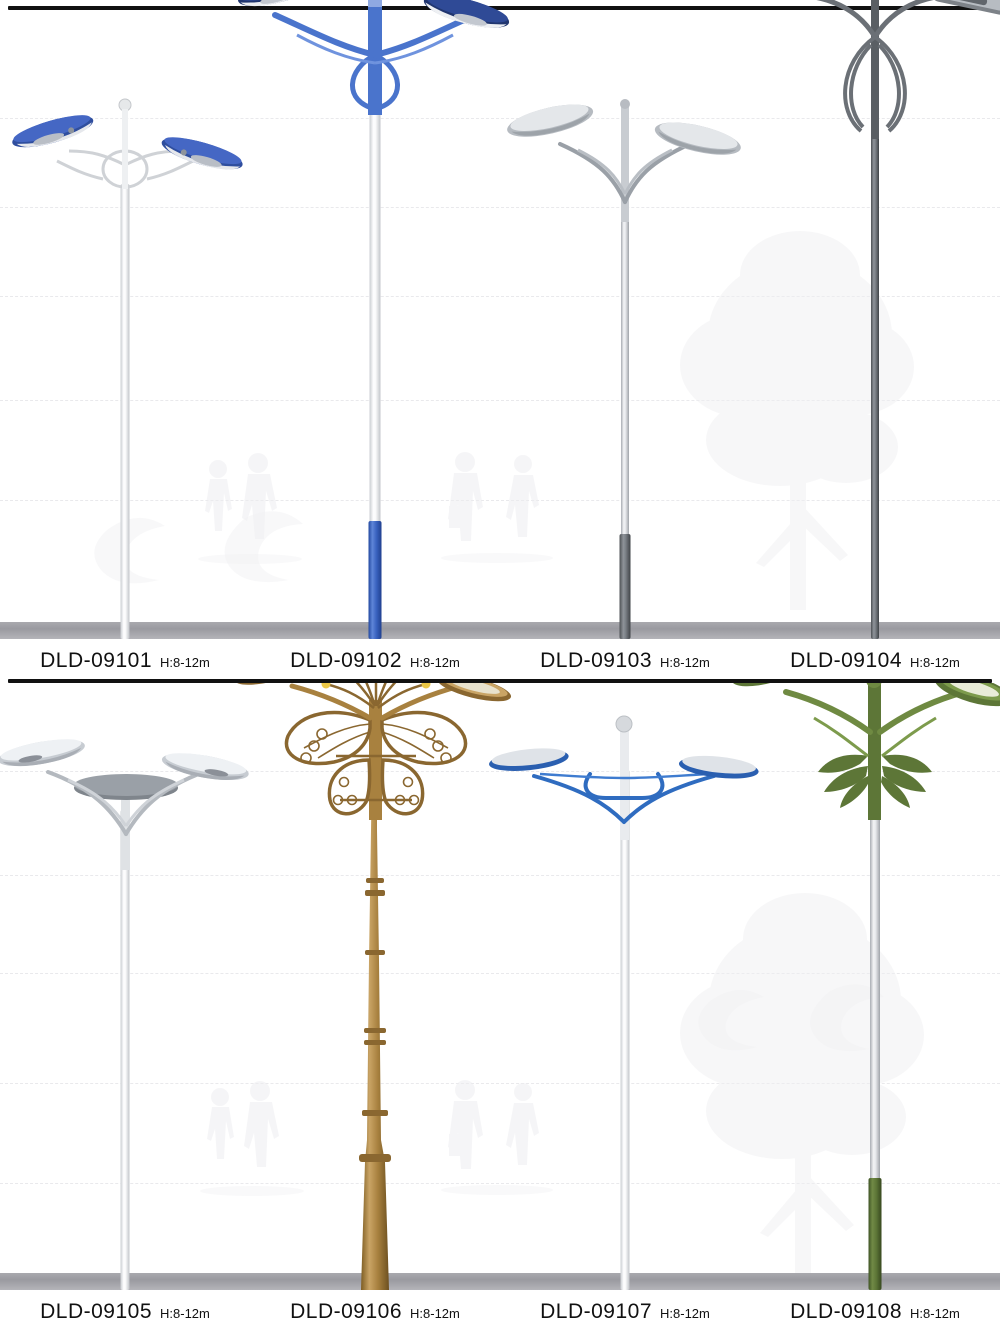 This screenshot has height=1334, width=1000. I want to click on product-label-dld-09106: DLD-09106 H:8-12m, so click(375, 1312).